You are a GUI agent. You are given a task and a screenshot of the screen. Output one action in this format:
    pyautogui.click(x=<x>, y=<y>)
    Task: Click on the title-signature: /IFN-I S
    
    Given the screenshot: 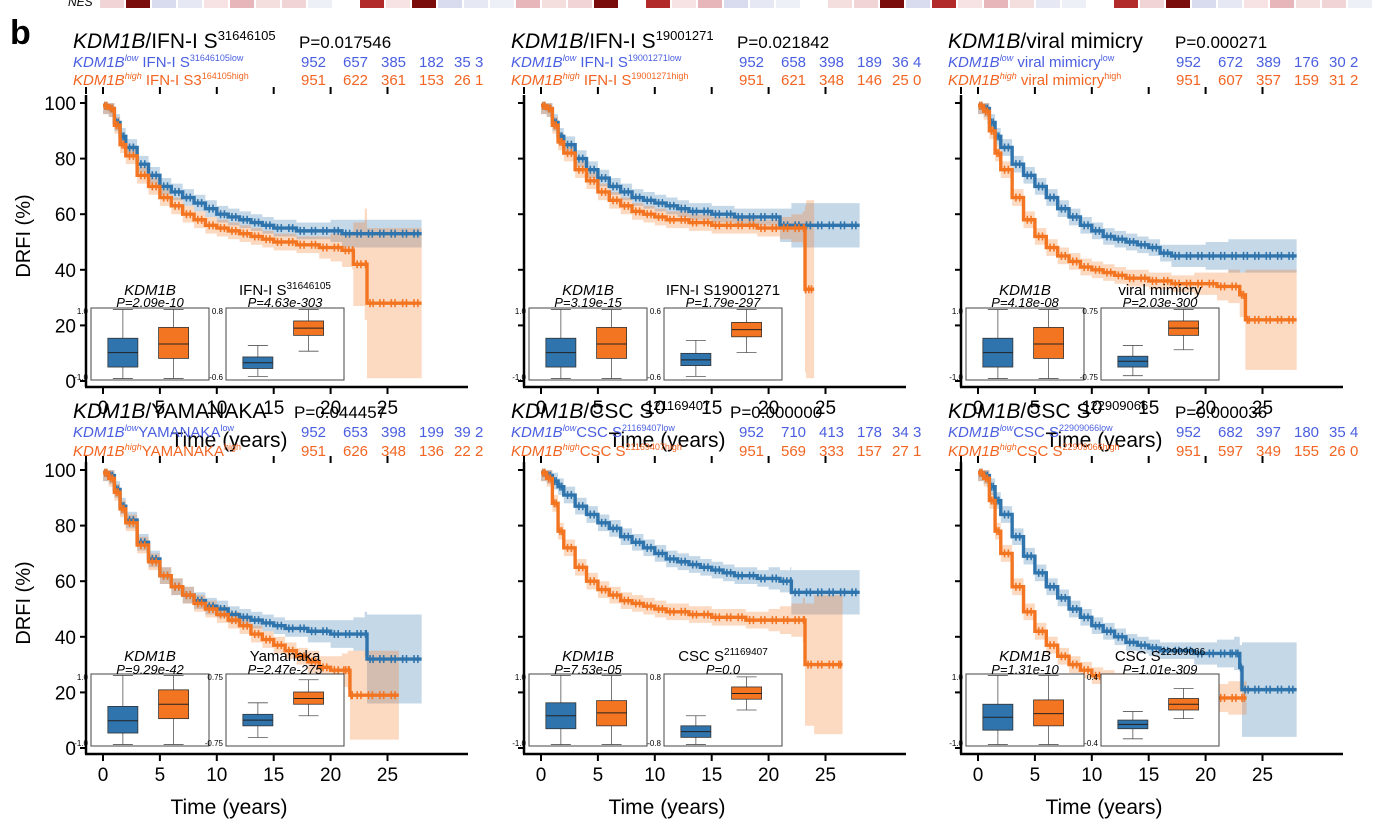 What is the action you would take?
    pyautogui.click(x=181, y=41)
    